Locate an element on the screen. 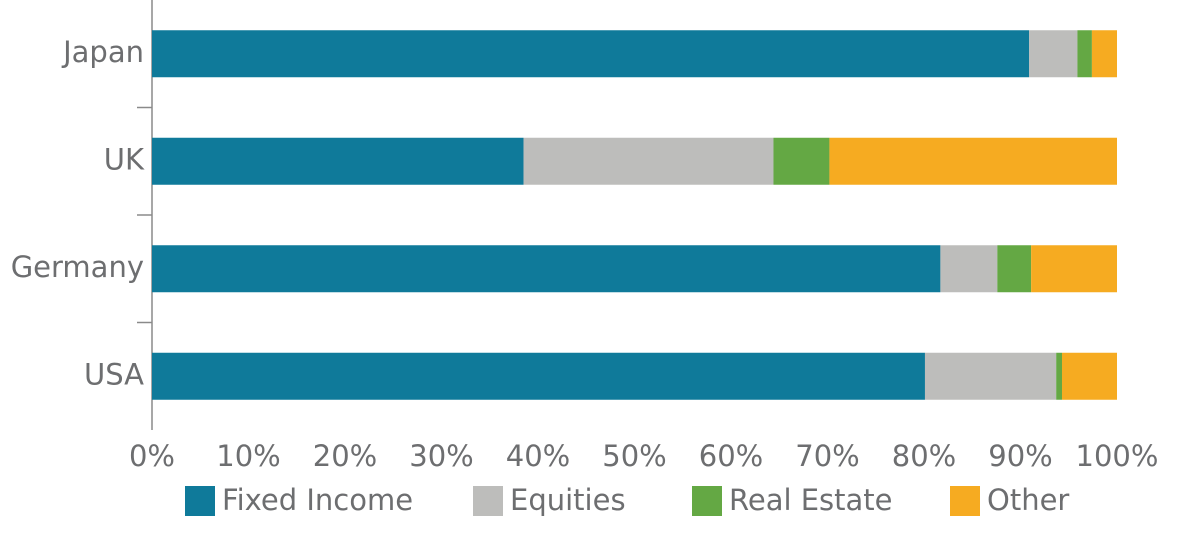  x-tick-label: 10% is located at coordinates (248, 456).